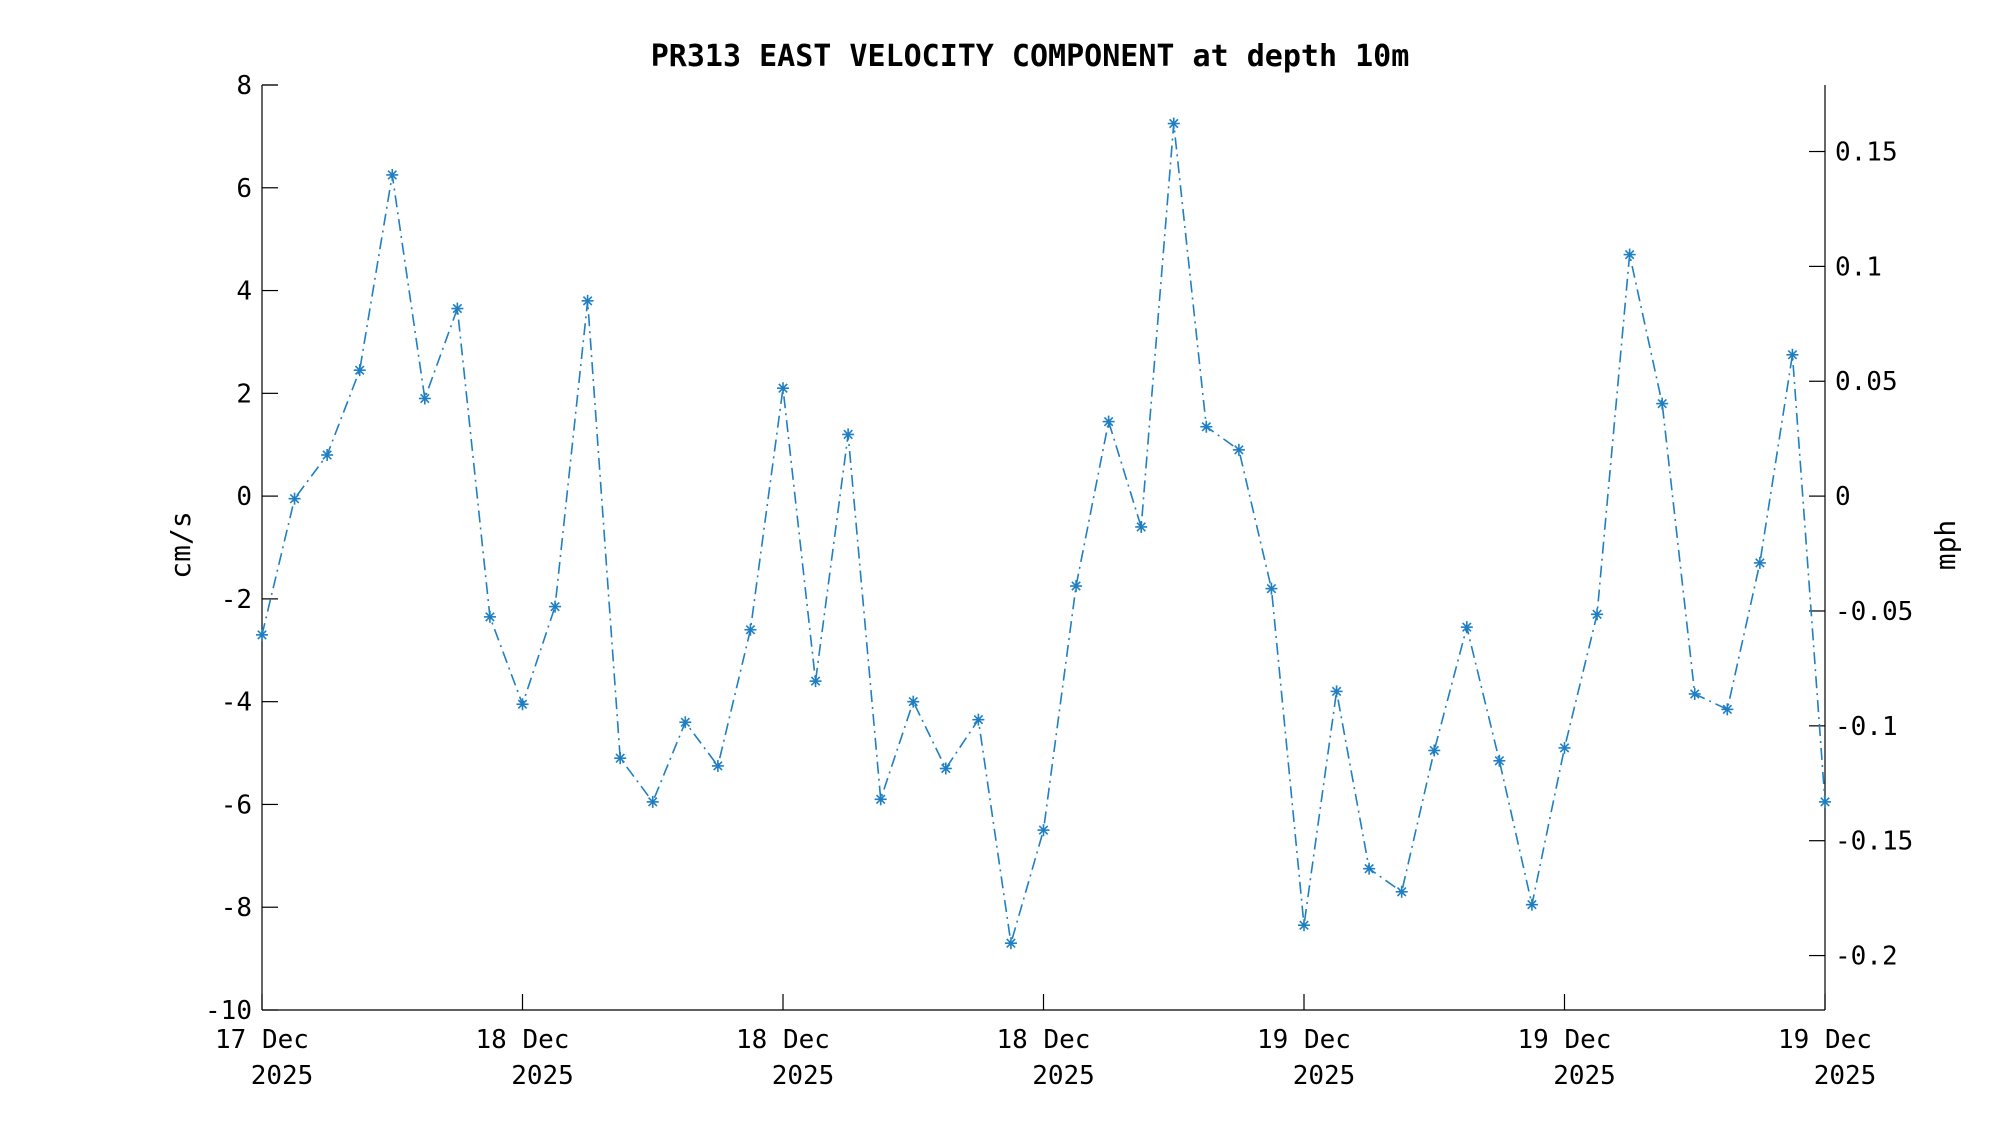 This screenshot has width=2000, height=1125. What do you see at coordinates (1866, 382) in the screenshot?
I see `y2-tick-label: 0.05` at bounding box center [1866, 382].